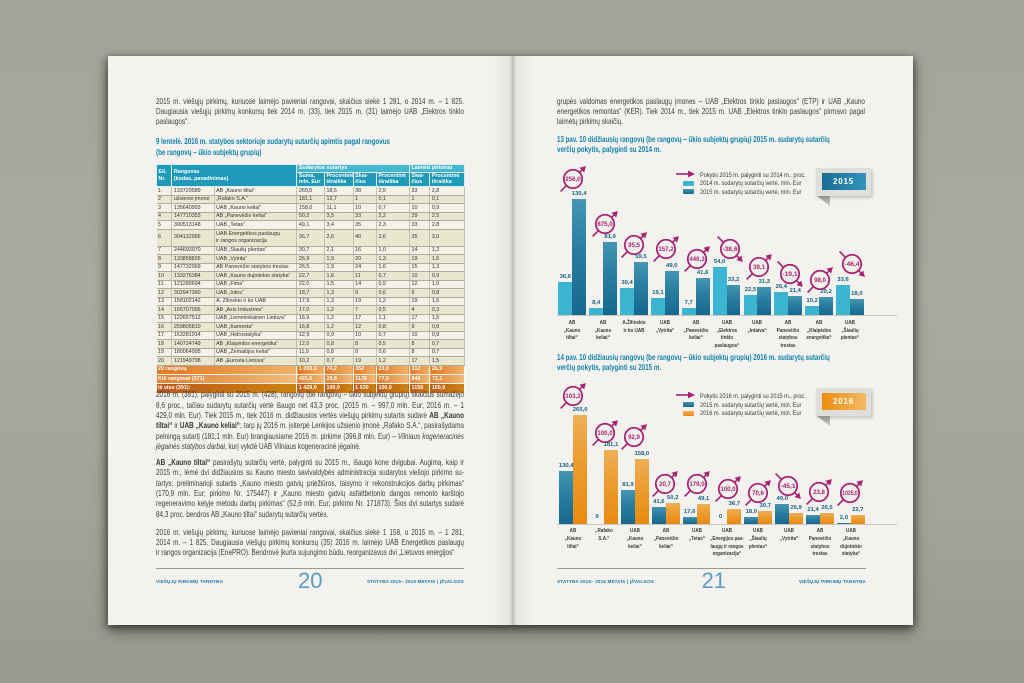  I want to click on svg-text: 70,6, so click(758, 493).